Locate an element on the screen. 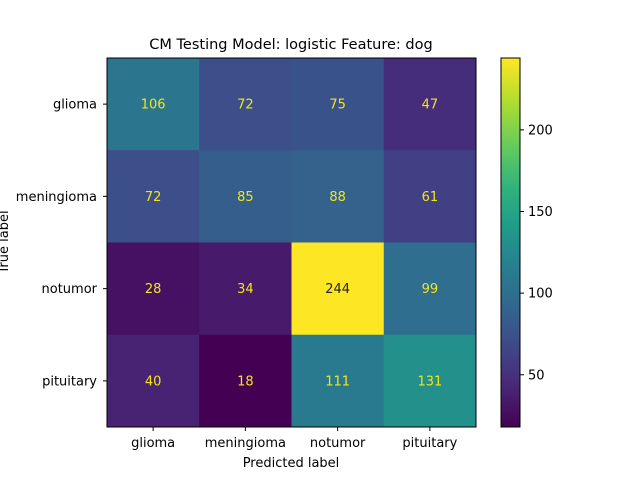 Image resolution: width=640 pixels, height=480 pixels. colorbar-tick-label: 150 is located at coordinates (540, 212).